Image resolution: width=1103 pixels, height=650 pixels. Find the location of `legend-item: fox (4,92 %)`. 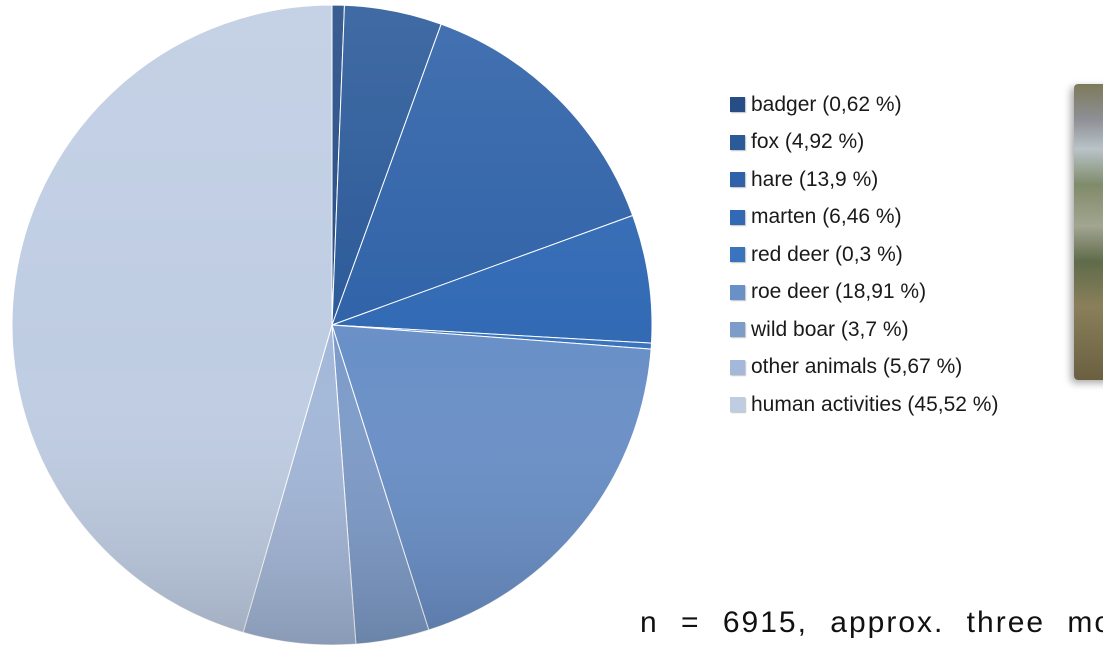

legend-item: fox (4,92 %) is located at coordinates (864, 143).